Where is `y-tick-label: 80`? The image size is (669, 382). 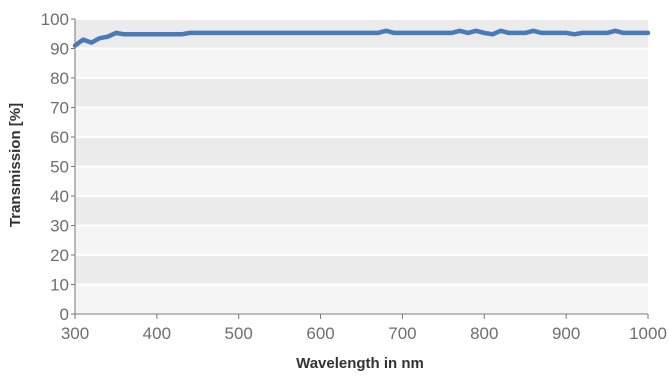
y-tick-label: 80 is located at coordinates (59, 78).